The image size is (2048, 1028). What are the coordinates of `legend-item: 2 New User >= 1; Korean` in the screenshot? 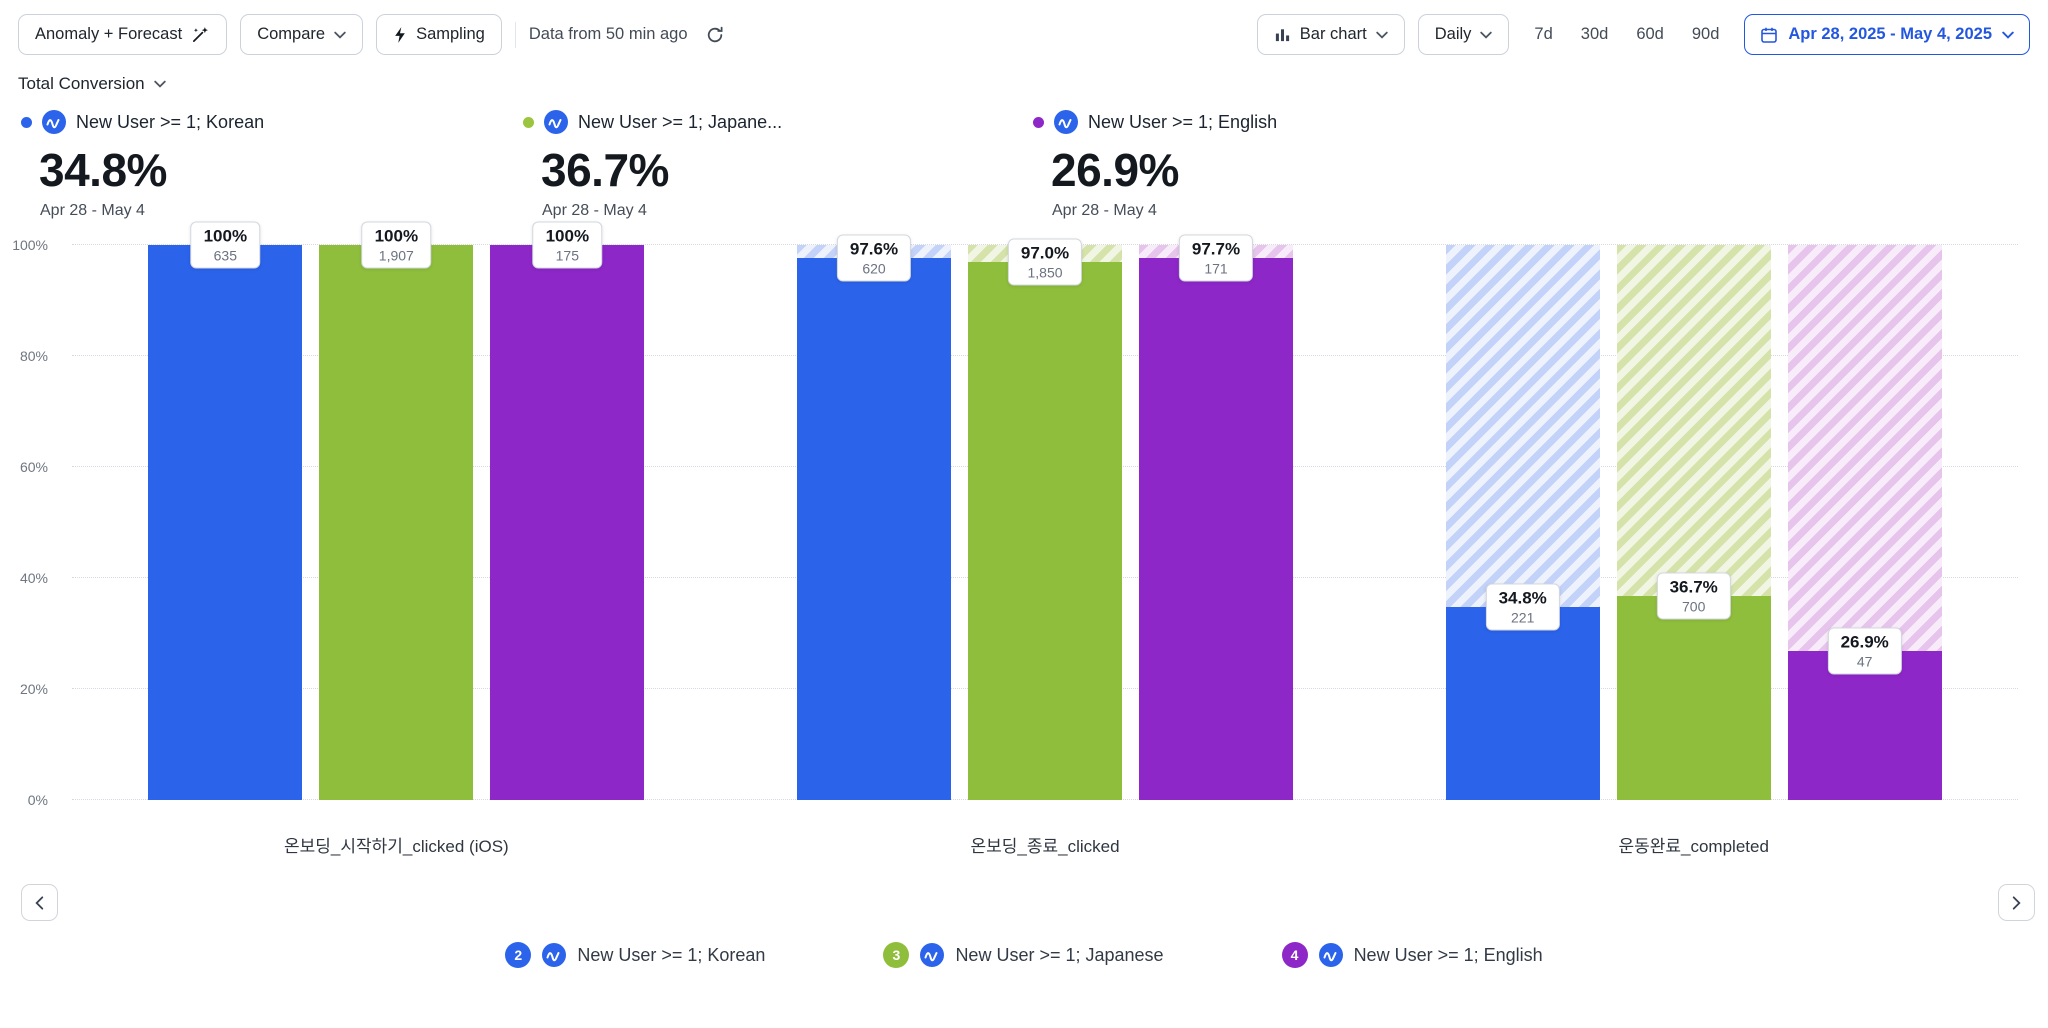 It's located at (635, 955).